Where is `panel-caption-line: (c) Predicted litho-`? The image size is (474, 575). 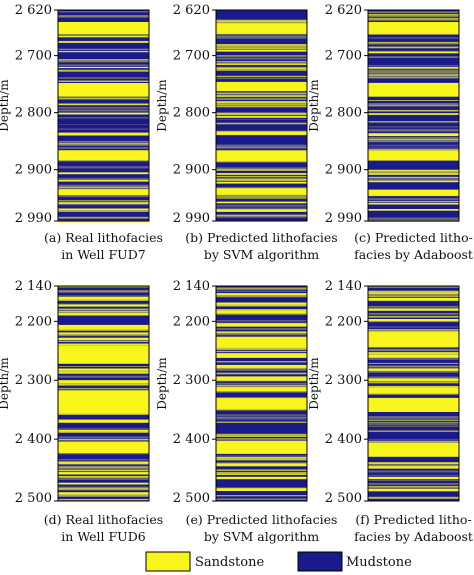
panel-caption-line: (c) Predicted litho- is located at coordinates (413, 237).